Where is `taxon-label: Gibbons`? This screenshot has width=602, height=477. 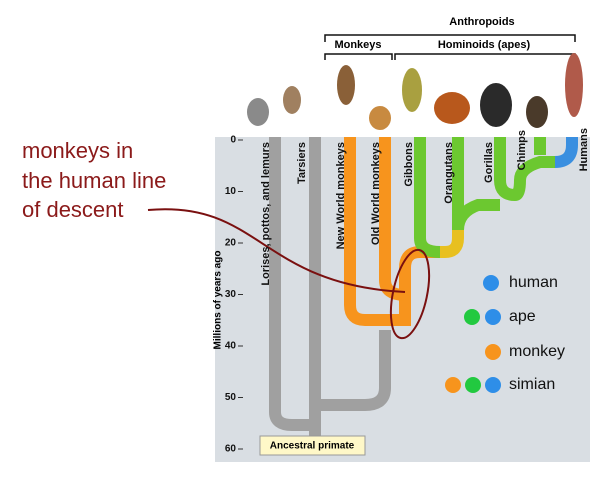 taxon-label: Gibbons is located at coordinates (409, 164).